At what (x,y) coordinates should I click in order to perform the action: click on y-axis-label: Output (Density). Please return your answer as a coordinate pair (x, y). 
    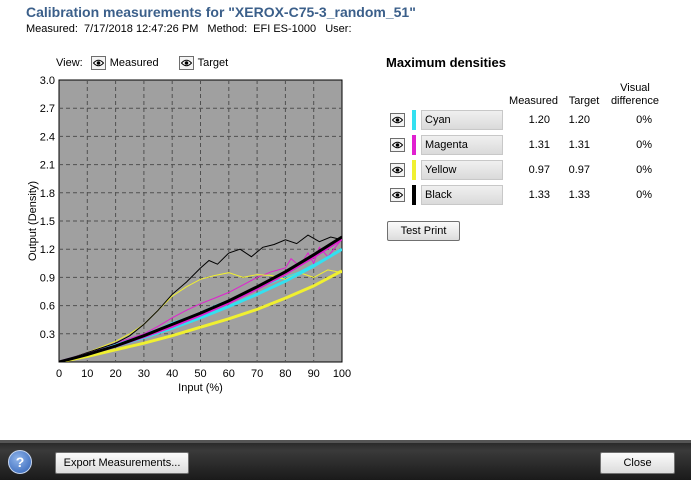
    Looking at the image, I should click on (33, 221).